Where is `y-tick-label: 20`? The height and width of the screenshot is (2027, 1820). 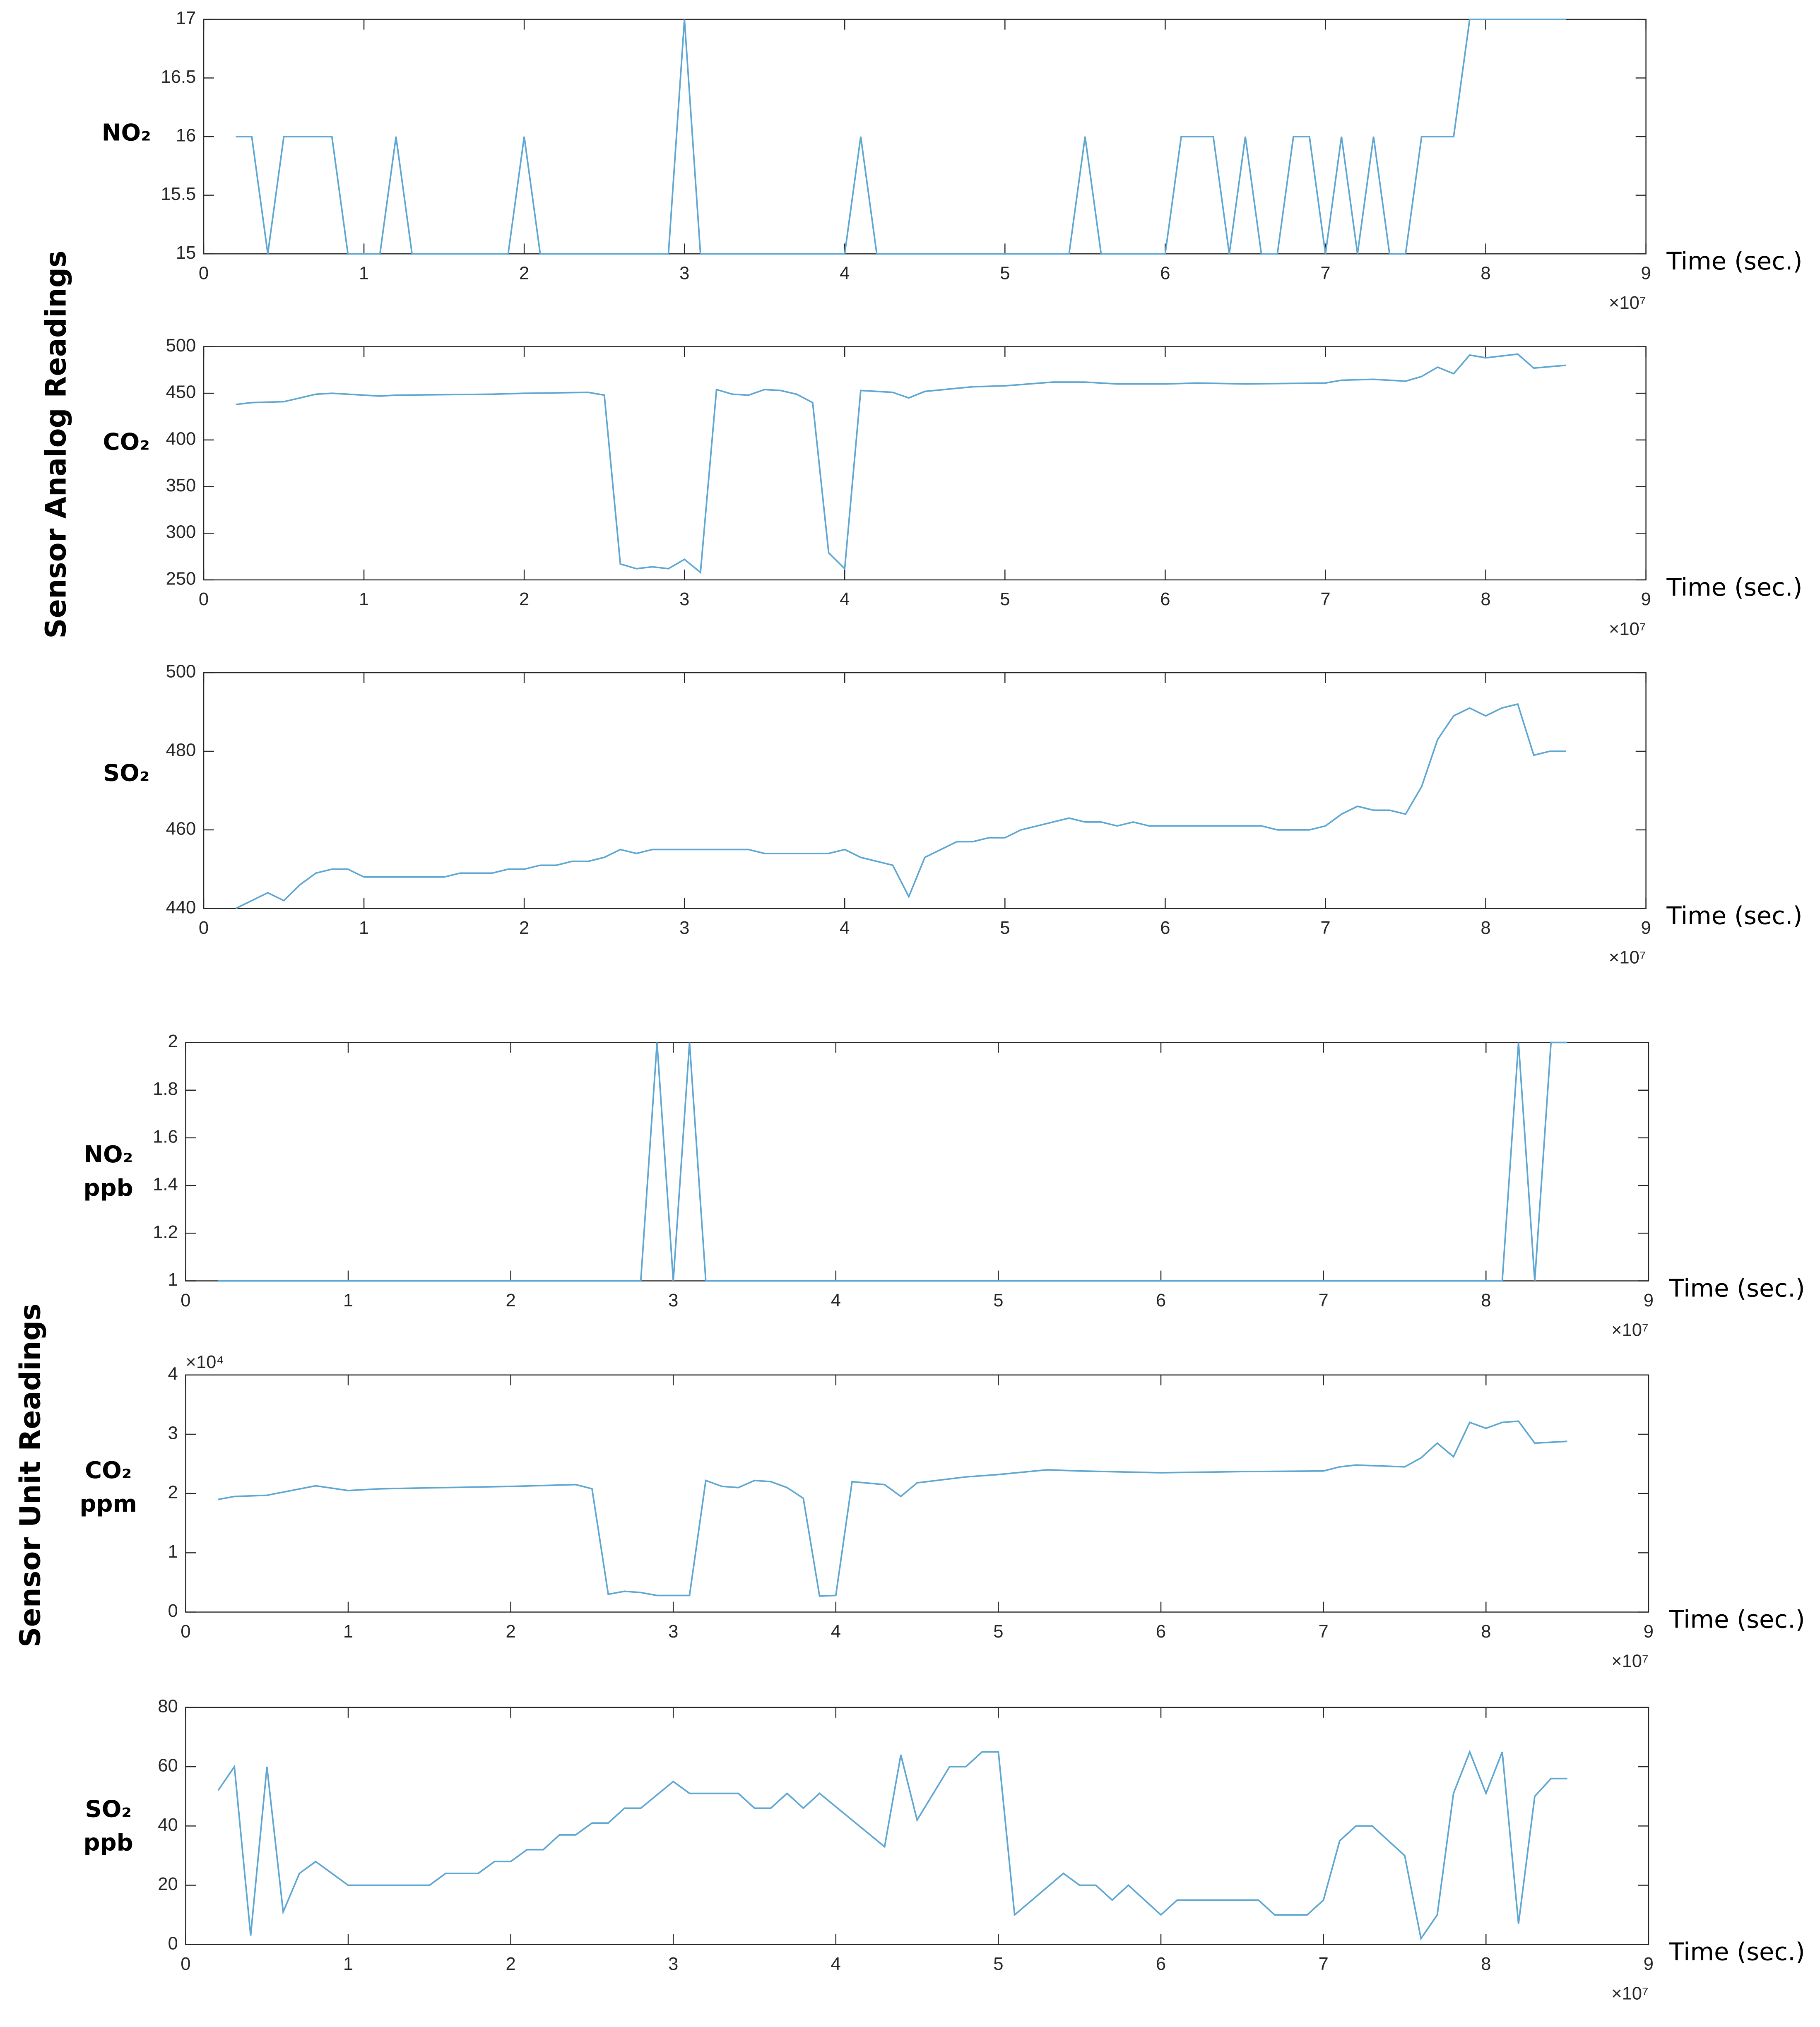 y-tick-label: 20 is located at coordinates (168, 1884).